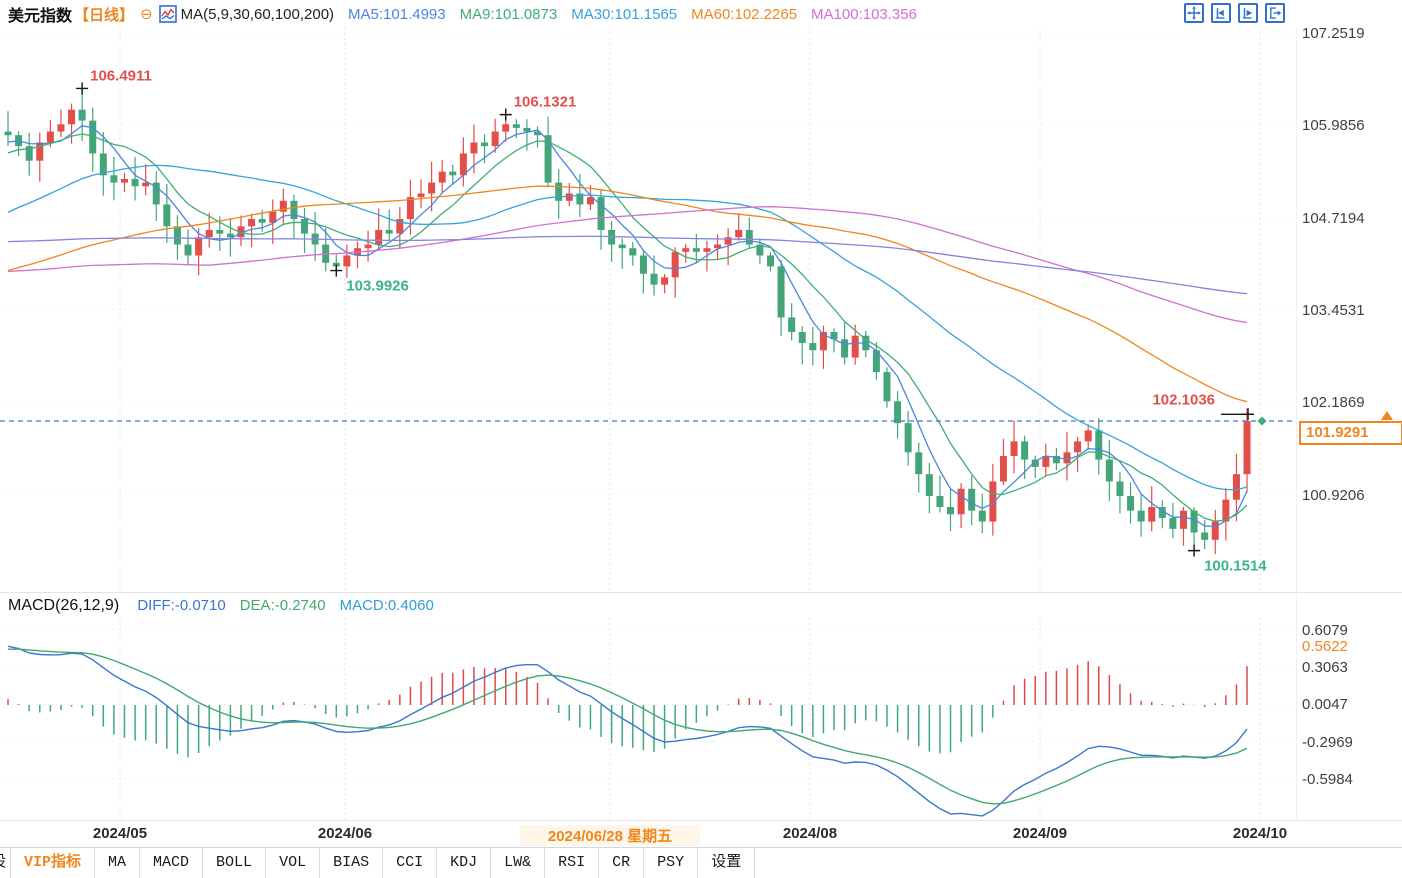  I want to click on tab-设: 设, so click(5, 863).